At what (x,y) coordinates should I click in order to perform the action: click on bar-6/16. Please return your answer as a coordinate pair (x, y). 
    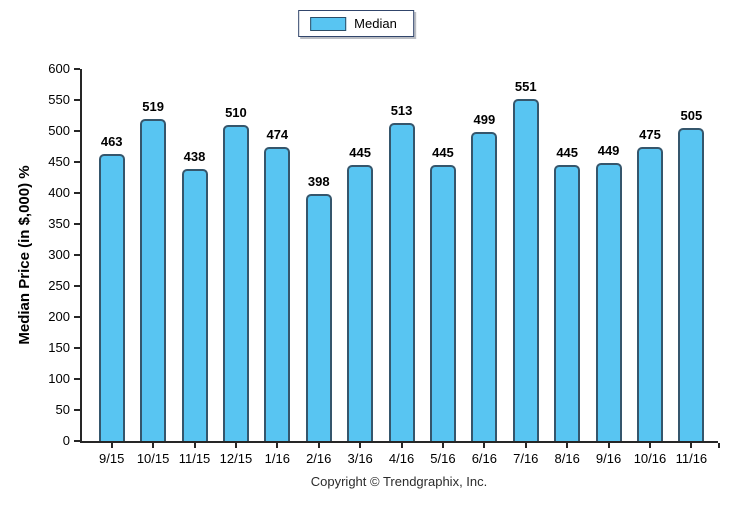
    Looking at the image, I should click on (484, 286).